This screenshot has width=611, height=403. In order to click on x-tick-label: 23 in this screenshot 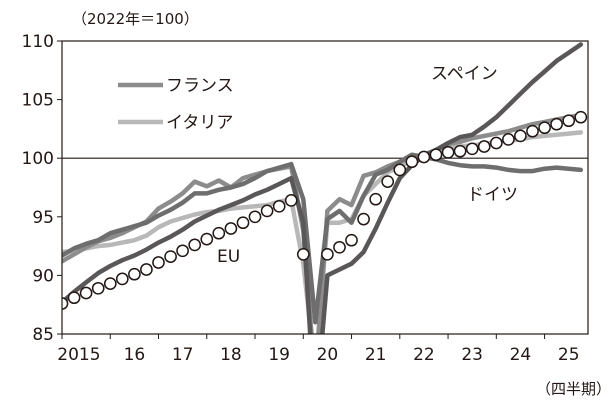, I will do `click(472, 355)`.